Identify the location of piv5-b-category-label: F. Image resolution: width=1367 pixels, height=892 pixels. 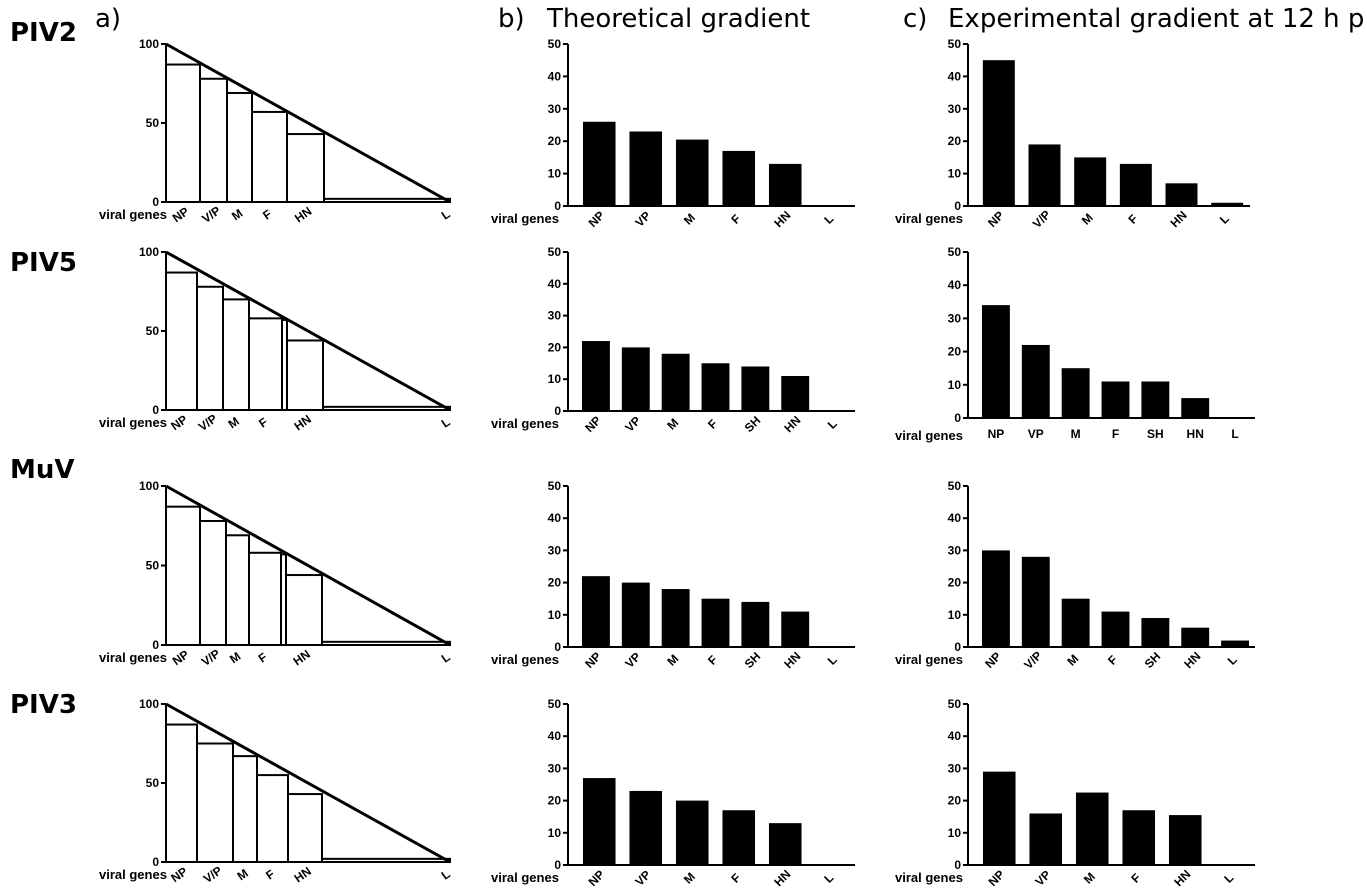
(712, 424).